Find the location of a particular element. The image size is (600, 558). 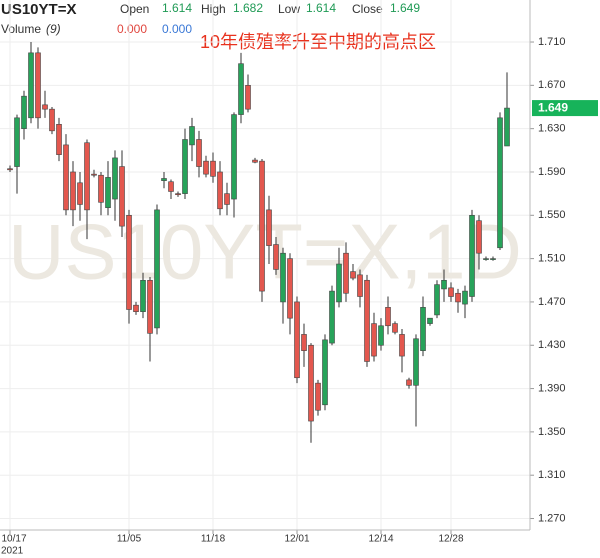

y-tick-label: 1.350 is located at coordinates (552, 432).